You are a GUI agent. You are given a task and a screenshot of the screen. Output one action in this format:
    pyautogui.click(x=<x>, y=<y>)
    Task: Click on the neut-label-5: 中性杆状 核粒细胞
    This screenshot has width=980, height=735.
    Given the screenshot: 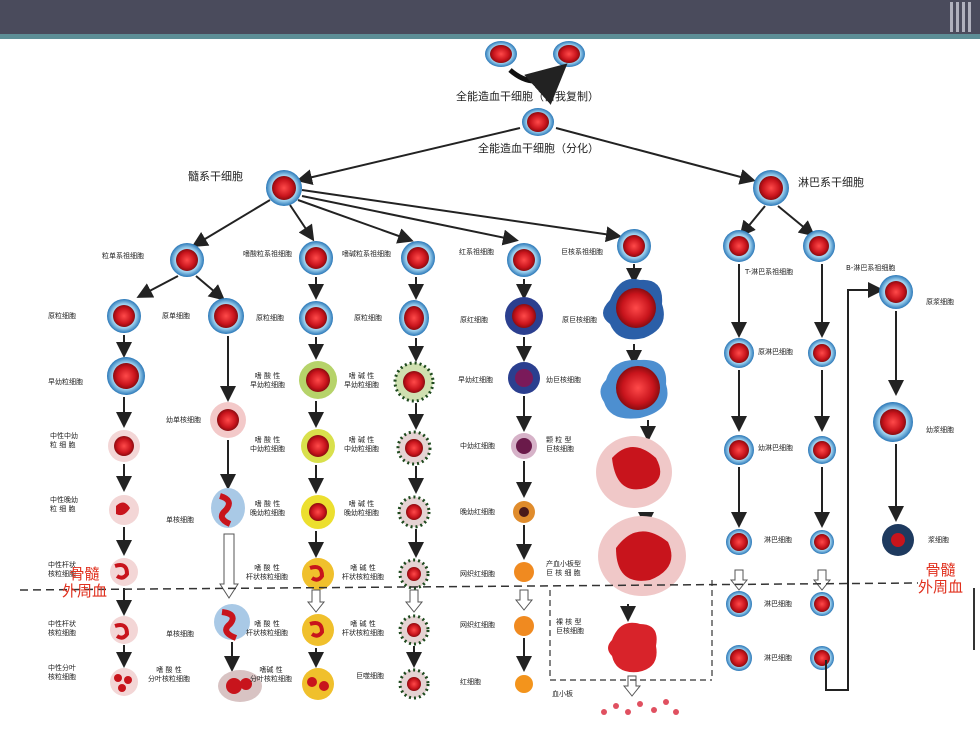 What is the action you would take?
    pyautogui.click(x=62, y=569)
    